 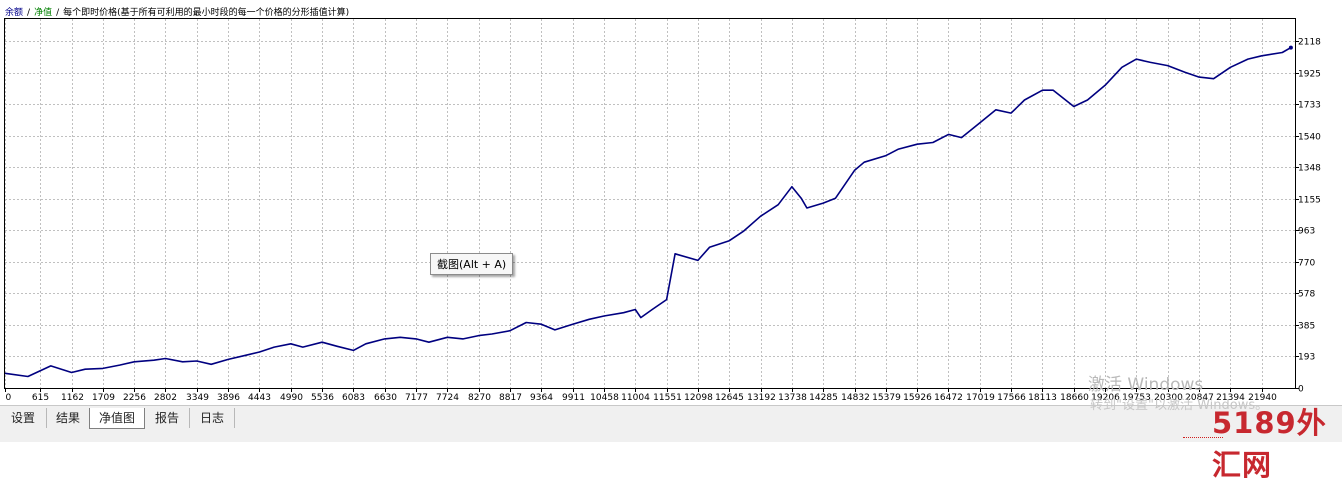 What do you see at coordinates (667, 398) in the screenshot?
I see `x-tick-label: 11551` at bounding box center [667, 398].